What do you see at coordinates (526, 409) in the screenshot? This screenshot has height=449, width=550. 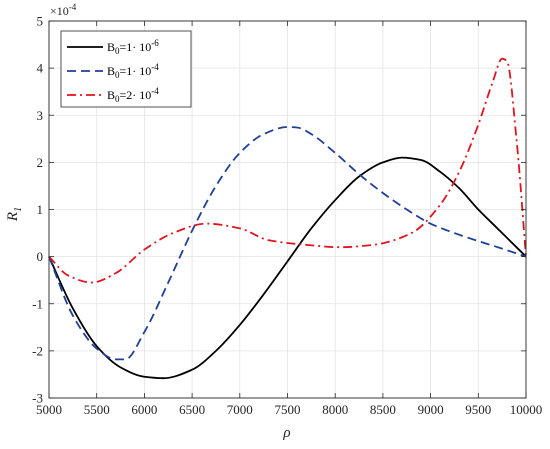 I see `x-tick-label: 10000` at bounding box center [526, 409].